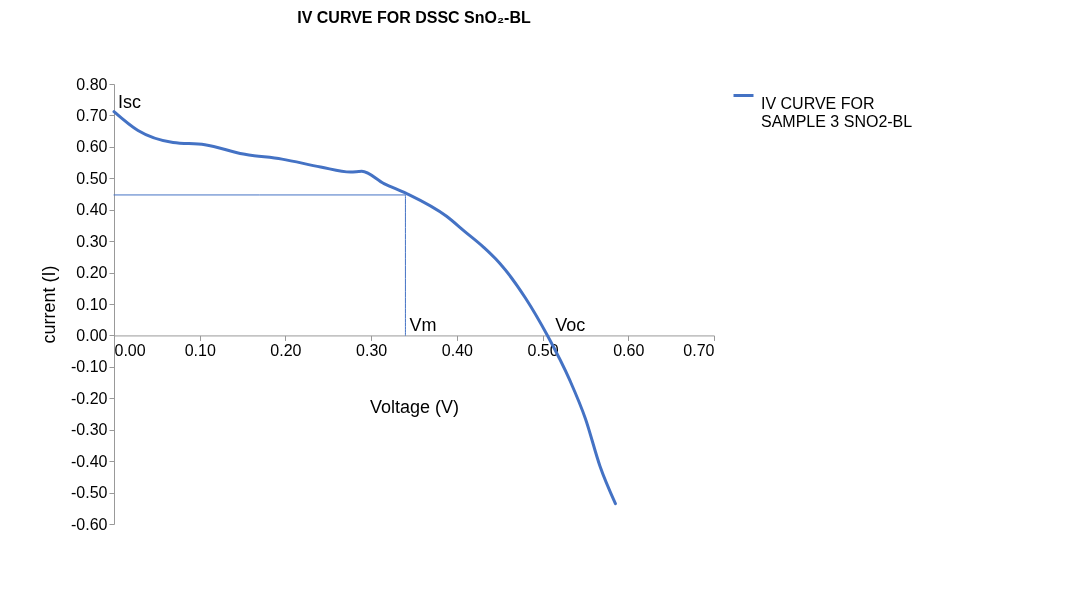  What do you see at coordinates (92, 304) in the screenshot?
I see `y-tick-label: 0.10` at bounding box center [92, 304].